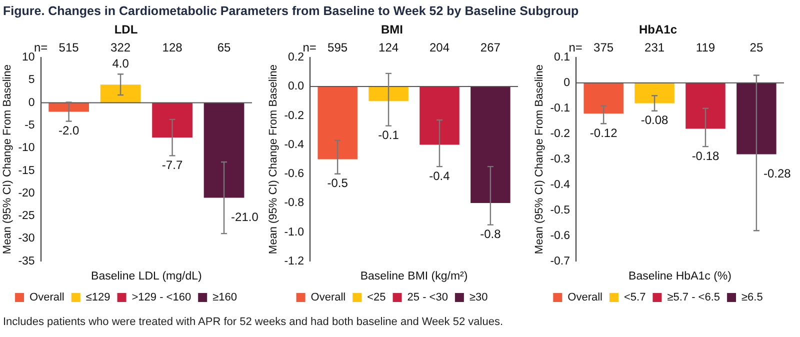 Image resolution: width=800 pixels, height=337 pixels. What do you see at coordinates (439, 175) in the screenshot?
I see `data-label: -0.4` at bounding box center [439, 175].